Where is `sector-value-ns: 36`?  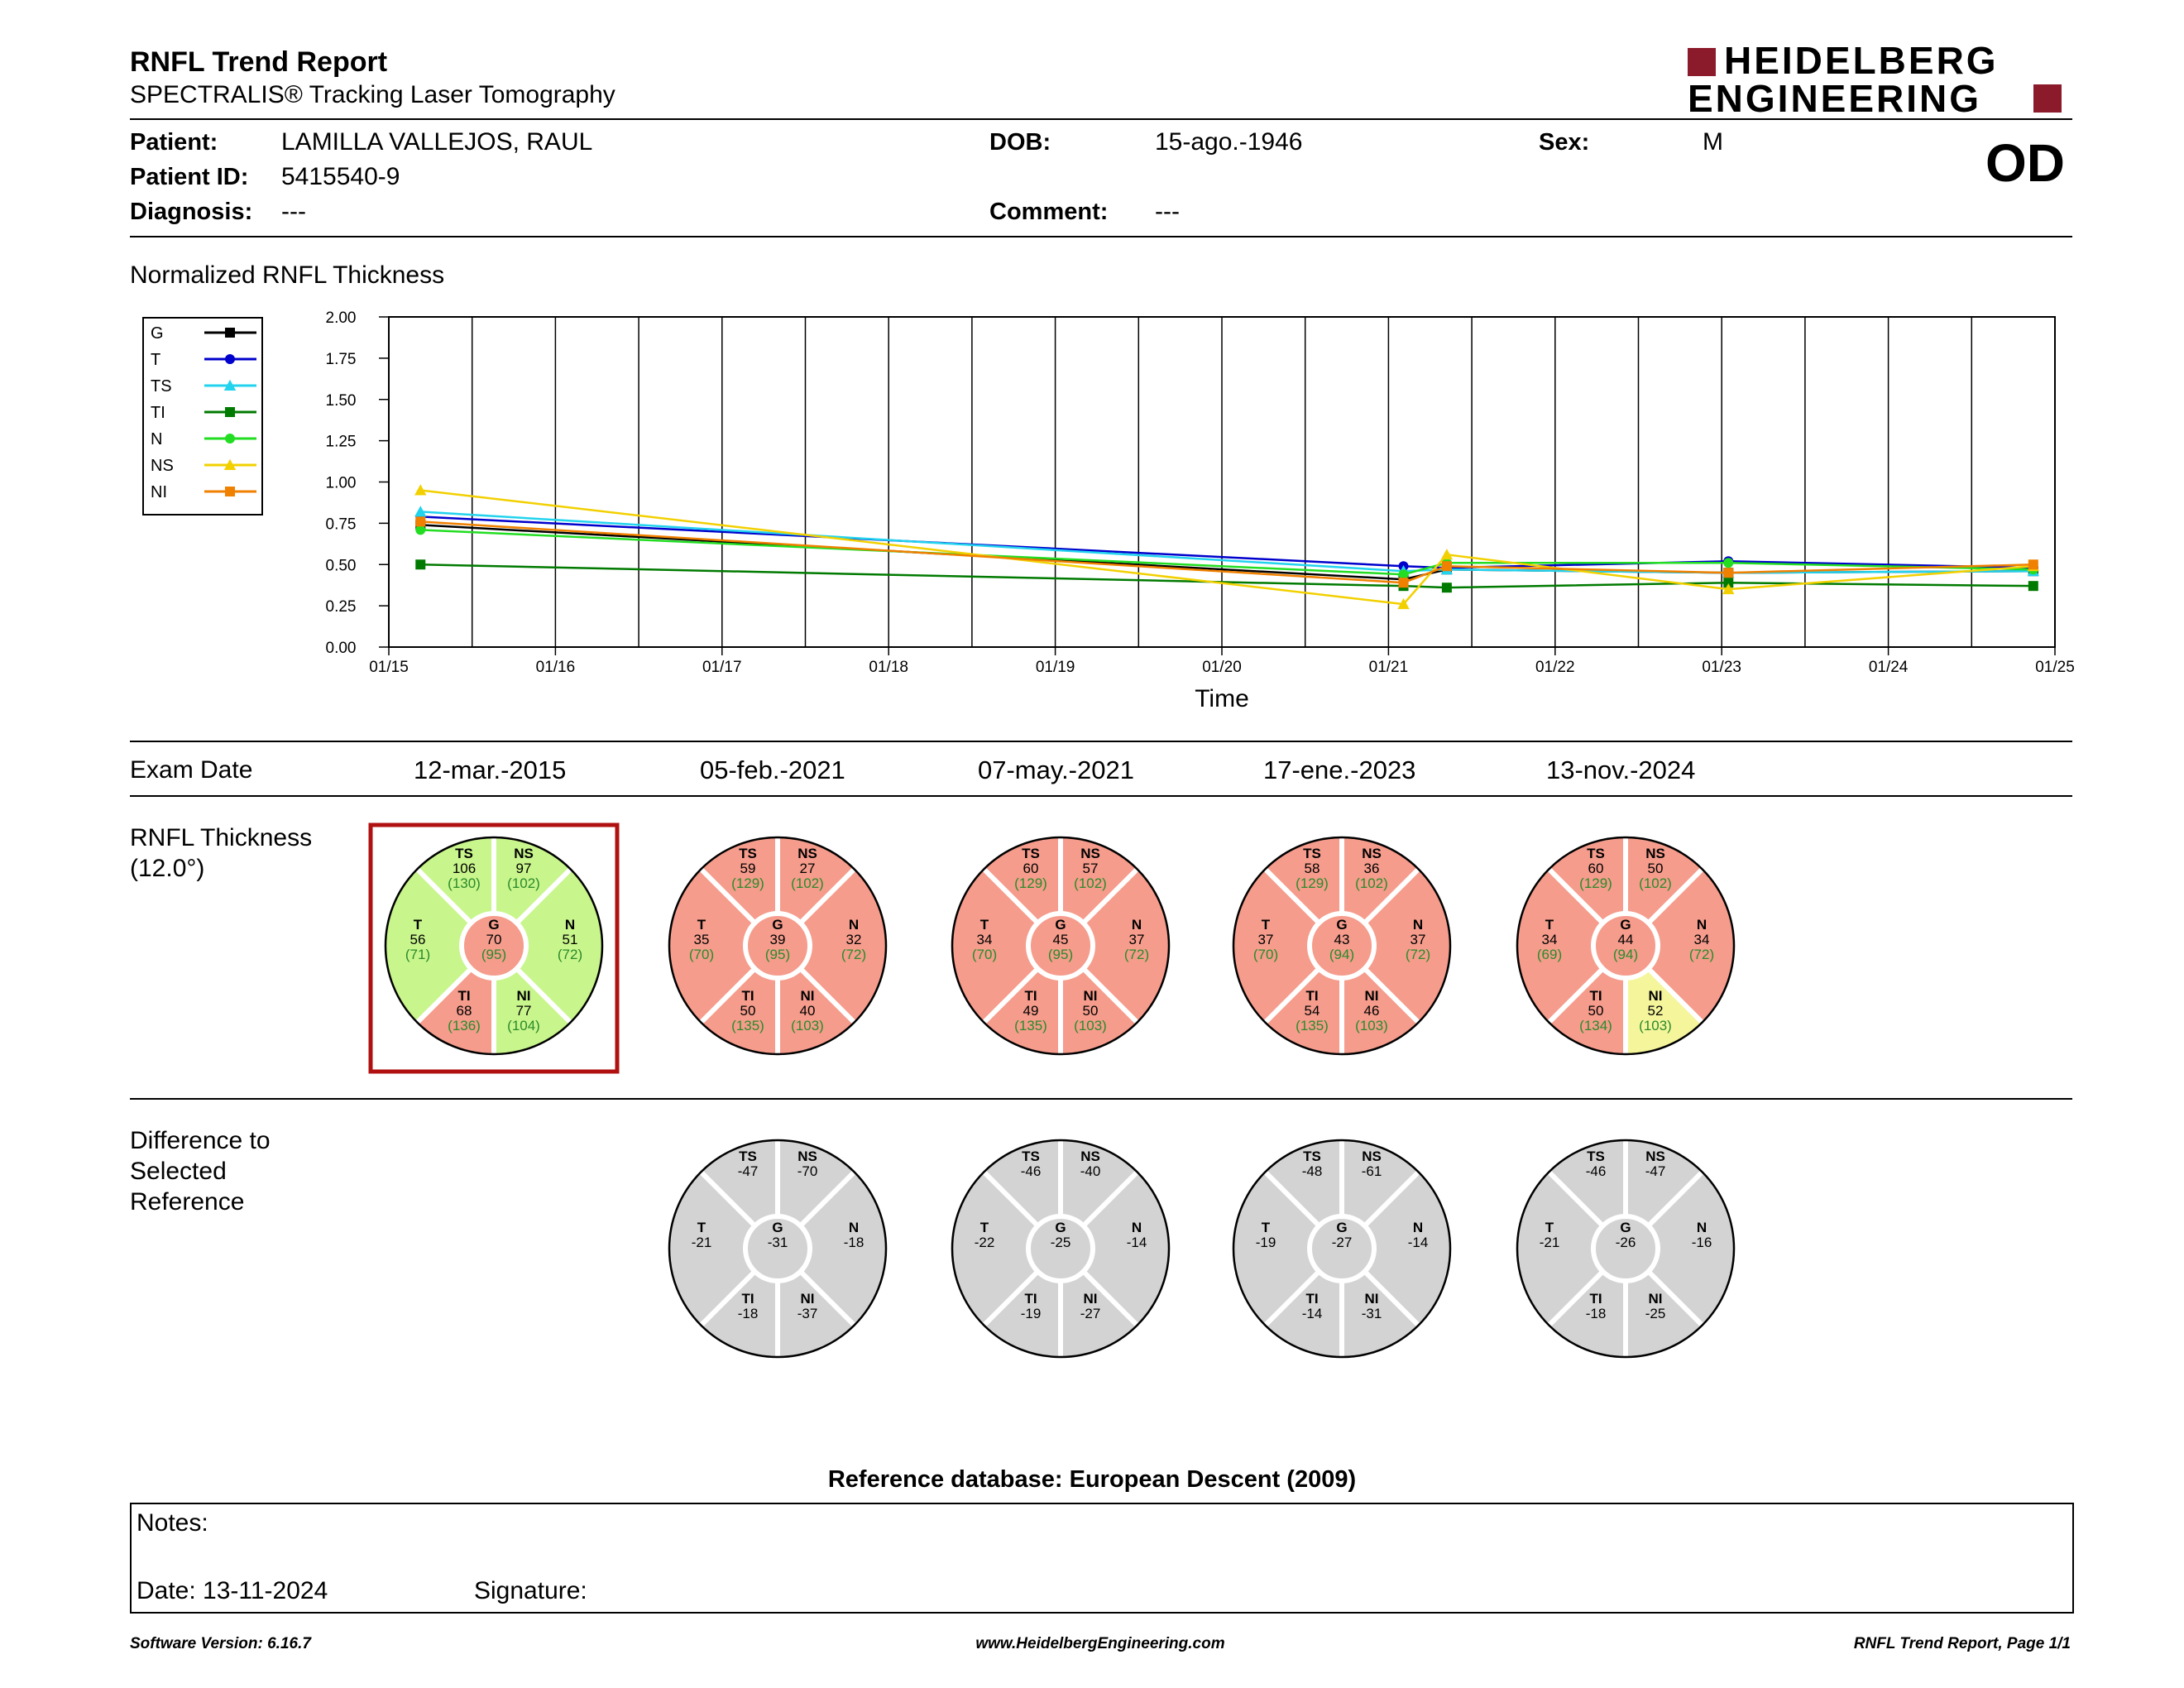
sector-value-ns: 36 is located at coordinates (1372, 868).